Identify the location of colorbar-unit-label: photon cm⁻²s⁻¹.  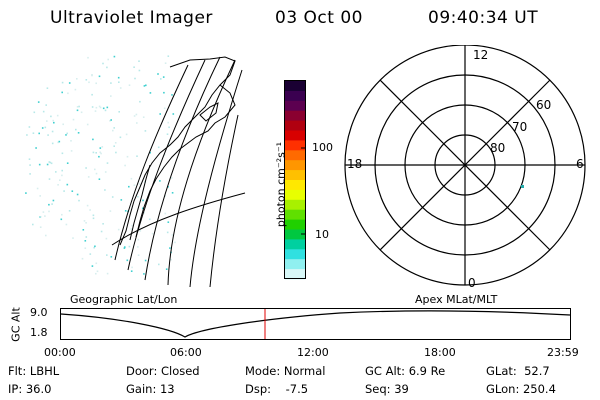
(281, 184).